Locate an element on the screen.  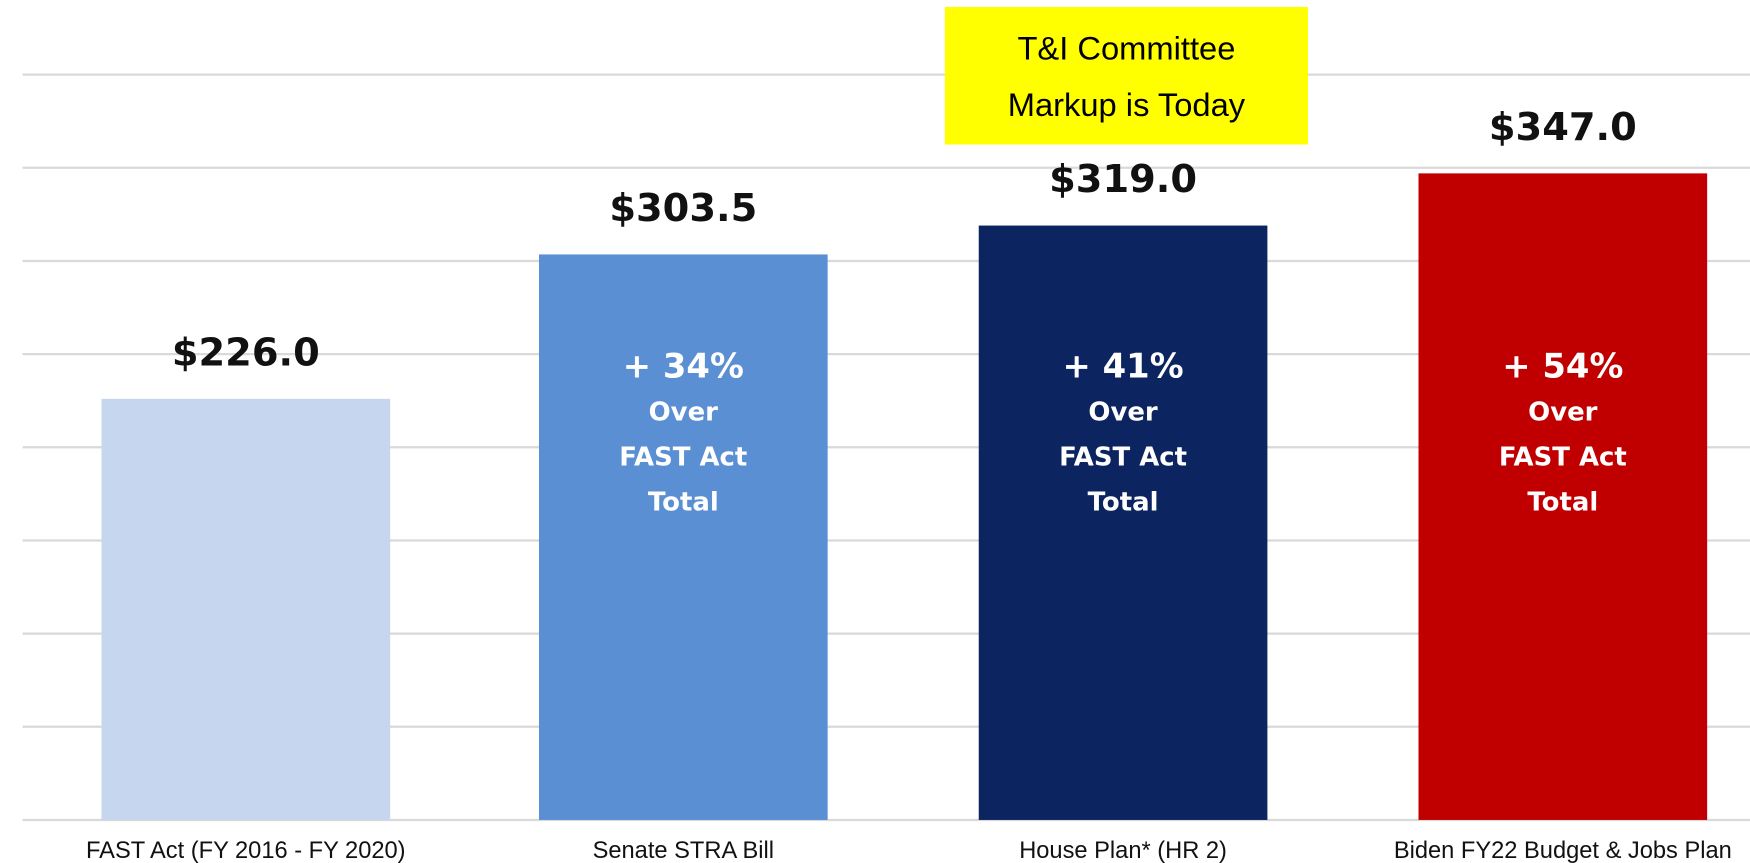
x-tick-label: FAST Act (FY 2016 - FY 2020) is located at coordinates (246, 850).